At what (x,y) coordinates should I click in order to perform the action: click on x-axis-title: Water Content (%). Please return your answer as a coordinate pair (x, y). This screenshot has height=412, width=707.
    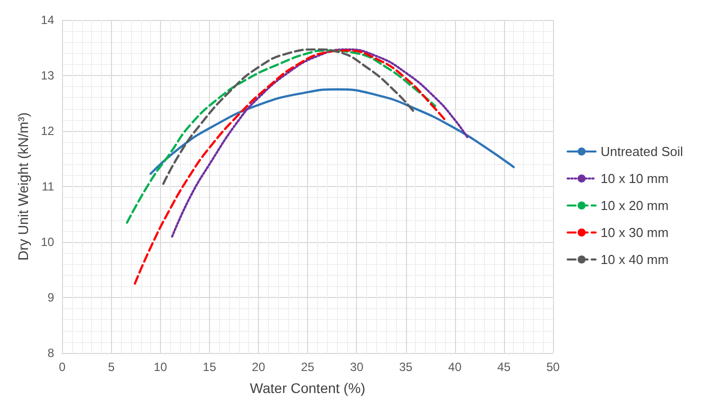
    Looking at the image, I should click on (308, 388).